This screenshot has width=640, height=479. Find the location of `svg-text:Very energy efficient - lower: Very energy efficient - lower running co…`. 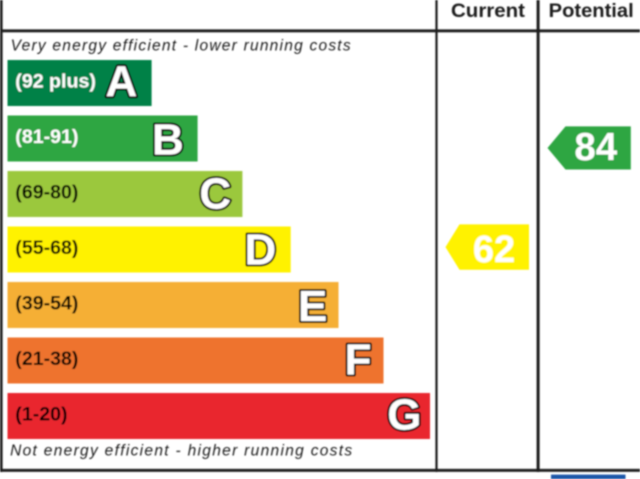

svg-text:Very energy efficient - lower: Very energy efficient - lower running co… is located at coordinates (181, 46).